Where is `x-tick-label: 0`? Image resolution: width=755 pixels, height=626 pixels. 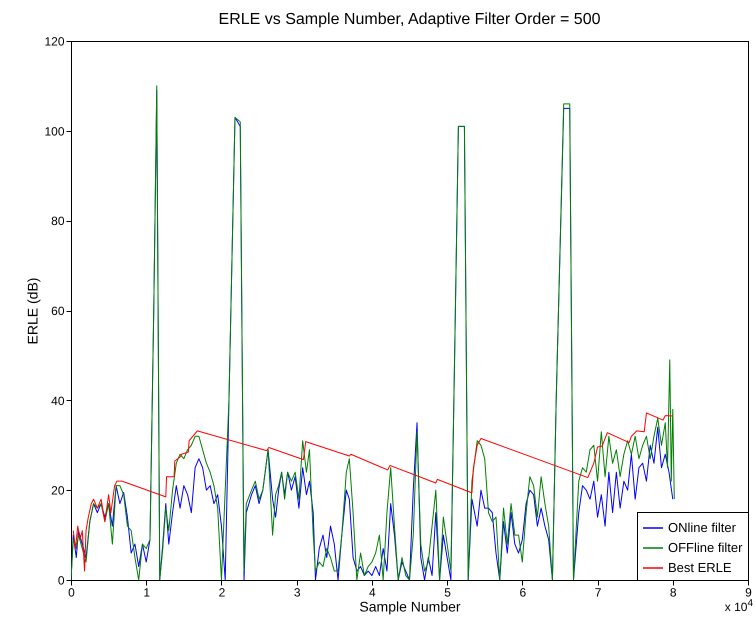 x-tick-label: 0 is located at coordinates (72, 593).